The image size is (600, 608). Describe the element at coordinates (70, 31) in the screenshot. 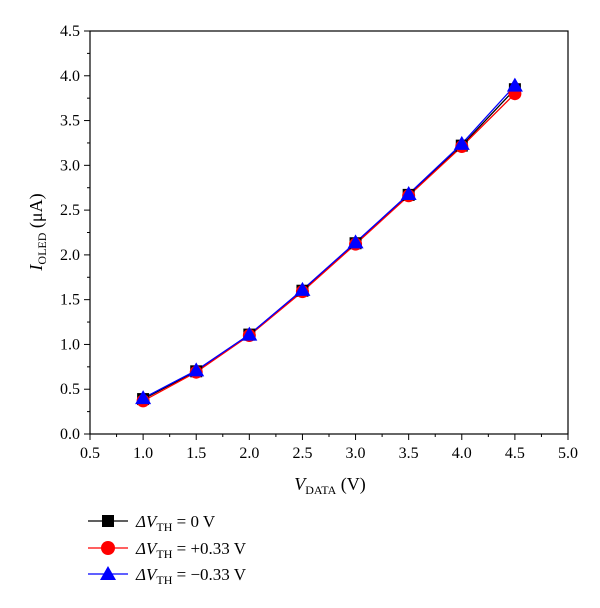

I see `y-tick-label: 4.5` at that location.